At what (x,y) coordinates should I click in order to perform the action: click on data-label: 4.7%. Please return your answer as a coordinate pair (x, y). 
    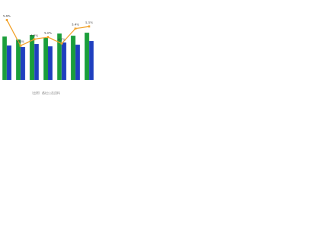
    Looking at the image, I should click on (62, 40).